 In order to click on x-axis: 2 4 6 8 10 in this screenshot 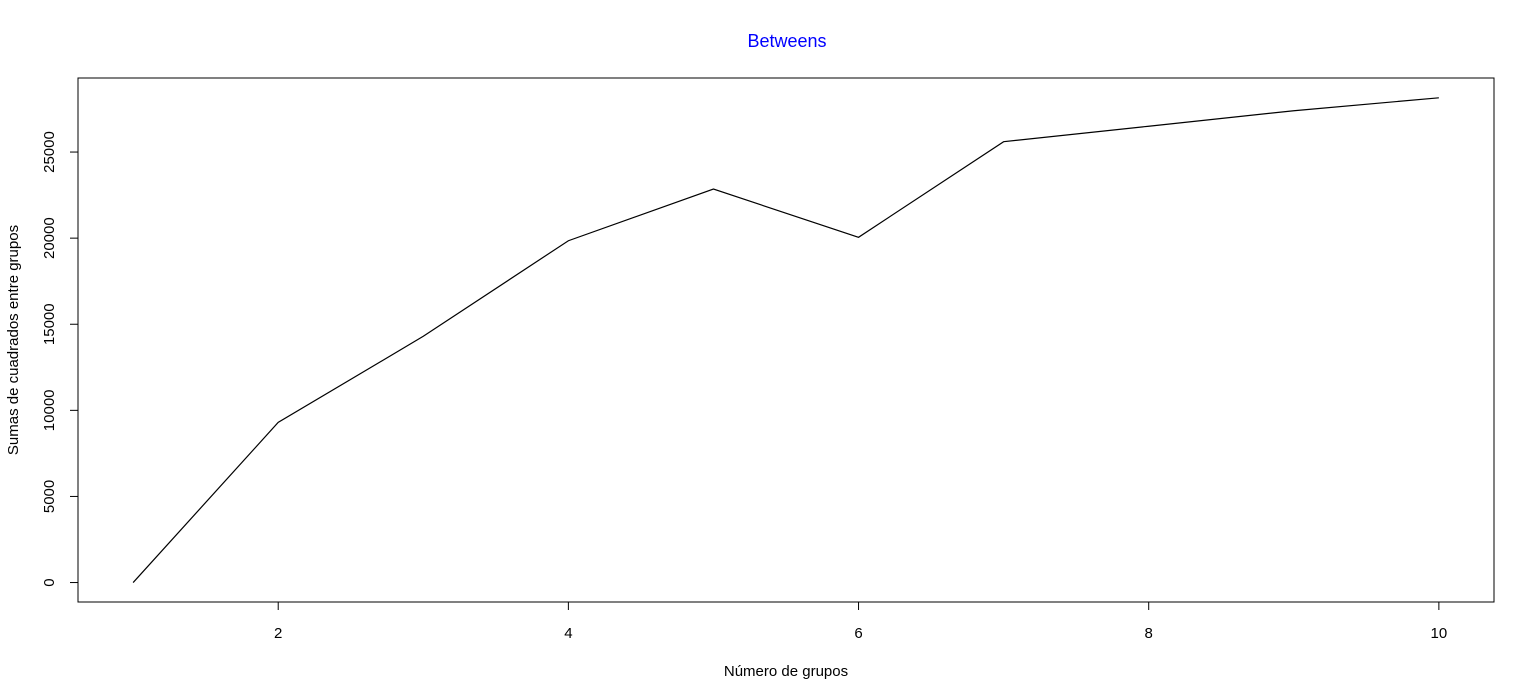, I will do `click(861, 621)`.